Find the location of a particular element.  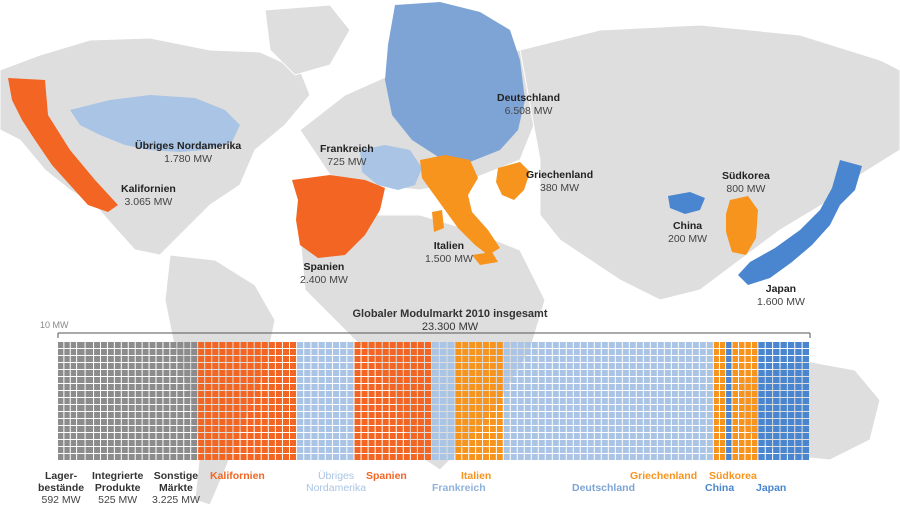

greenland-shape is located at coordinates (307, 40).